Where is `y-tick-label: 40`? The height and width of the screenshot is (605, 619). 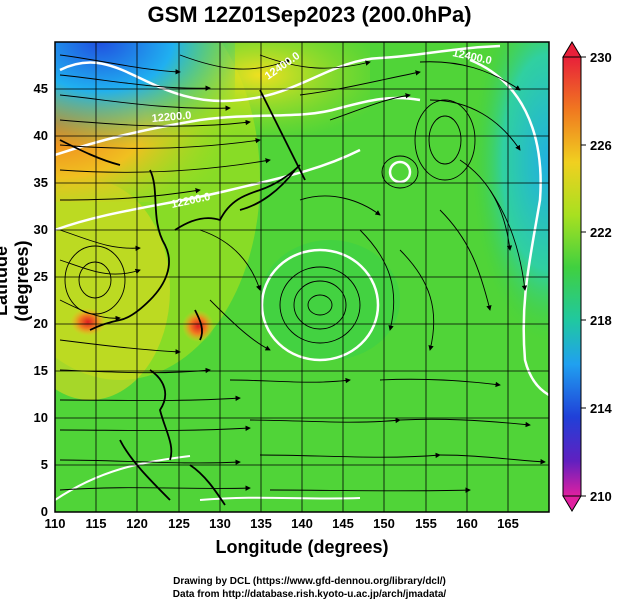 y-tick-label: 40 is located at coordinates (41, 135).